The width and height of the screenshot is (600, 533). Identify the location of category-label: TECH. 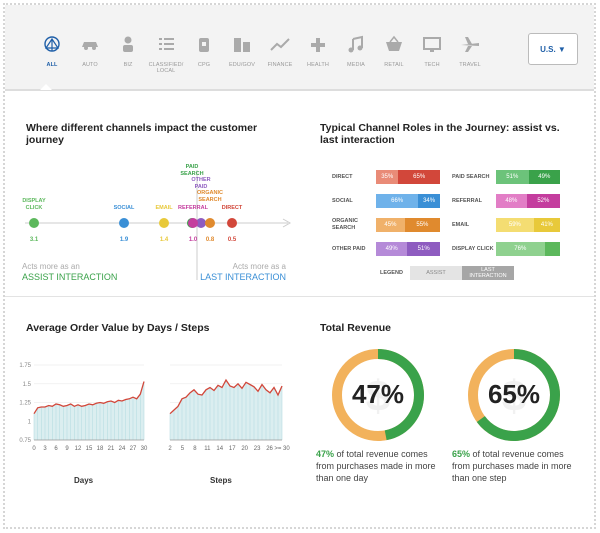
(432, 65).